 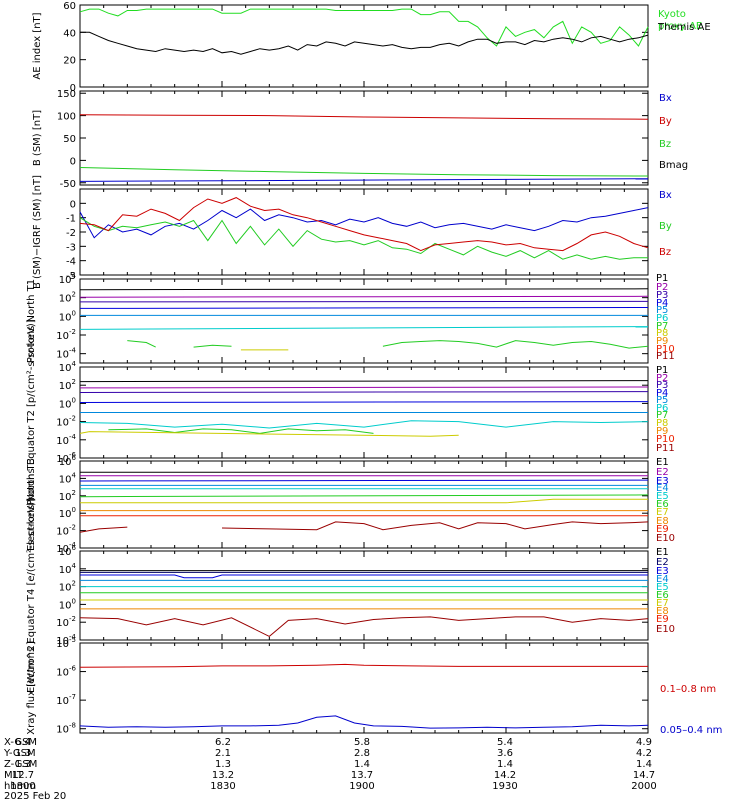 What do you see at coordinates (662, 326) in the screenshot?
I see `legend-entry: P7` at bounding box center [662, 326].